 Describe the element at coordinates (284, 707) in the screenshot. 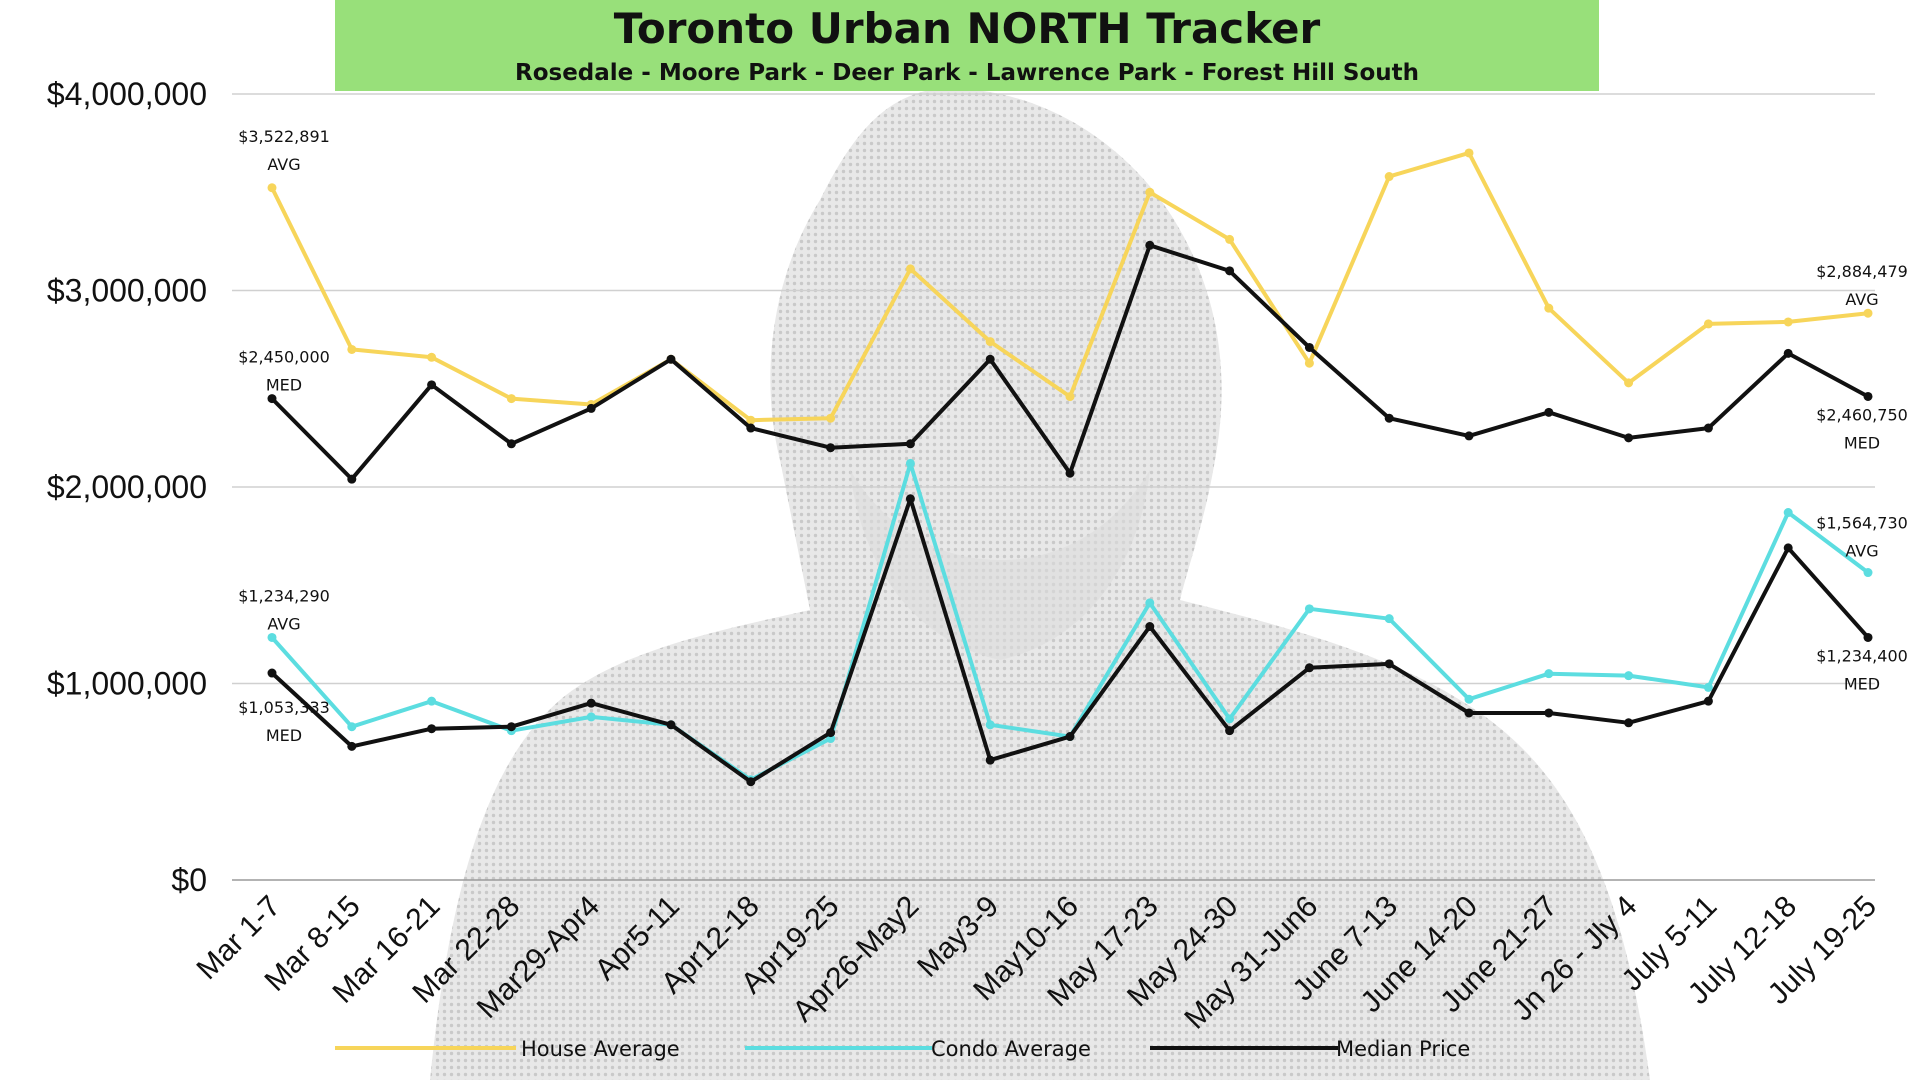

I see `annotation-value: $1,053,333` at that location.